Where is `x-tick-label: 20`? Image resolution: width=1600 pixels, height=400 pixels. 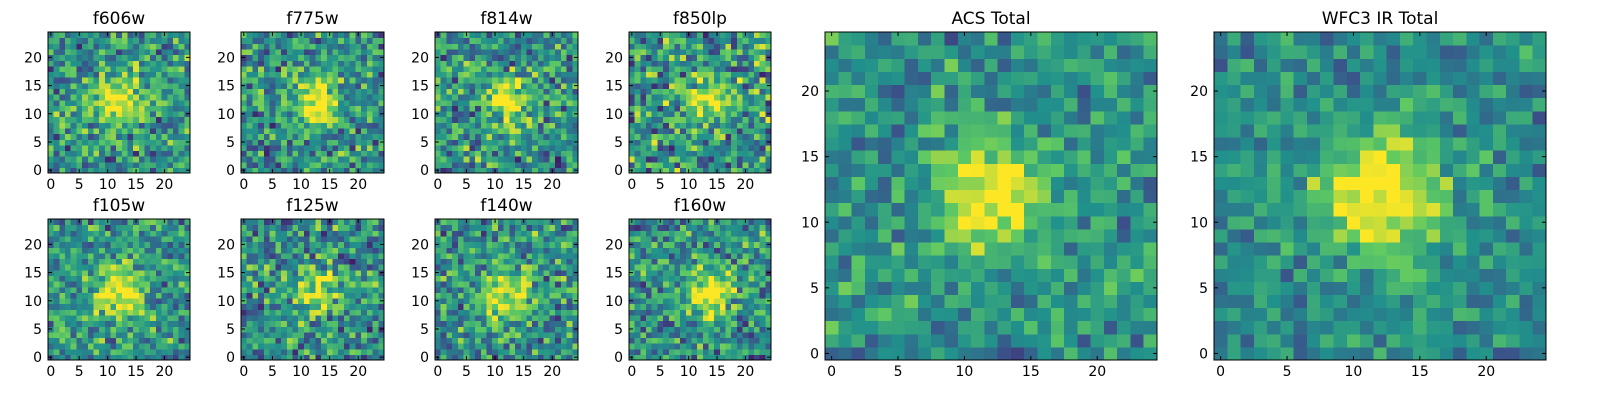 x-tick-label: 20 is located at coordinates (552, 185).